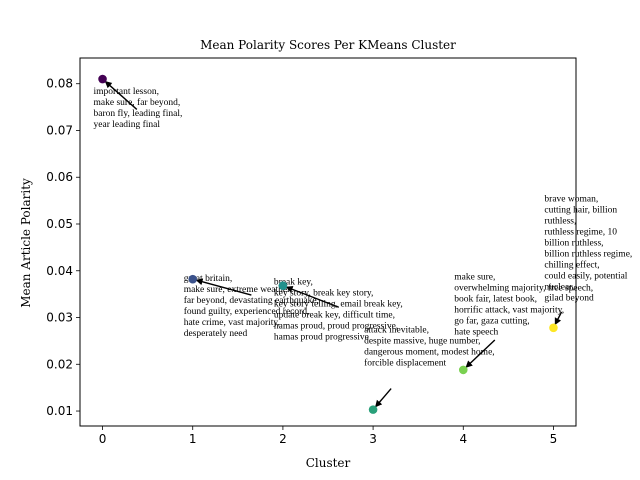 The image size is (640, 480). What do you see at coordinates (463, 439) in the screenshot?
I see `x-tick-label: 4` at bounding box center [463, 439].